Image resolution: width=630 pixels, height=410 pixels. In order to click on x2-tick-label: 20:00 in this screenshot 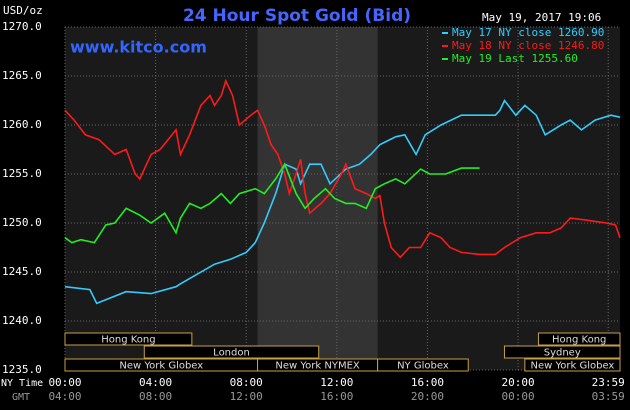, I will do `click(427, 396)`.